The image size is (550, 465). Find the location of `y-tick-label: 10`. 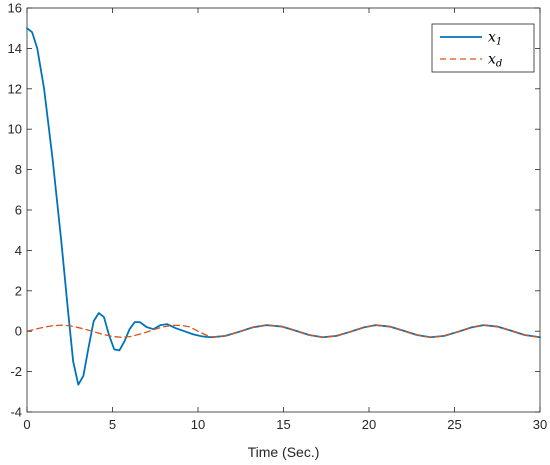

y-tick-label: 10 is located at coordinates (15, 129).